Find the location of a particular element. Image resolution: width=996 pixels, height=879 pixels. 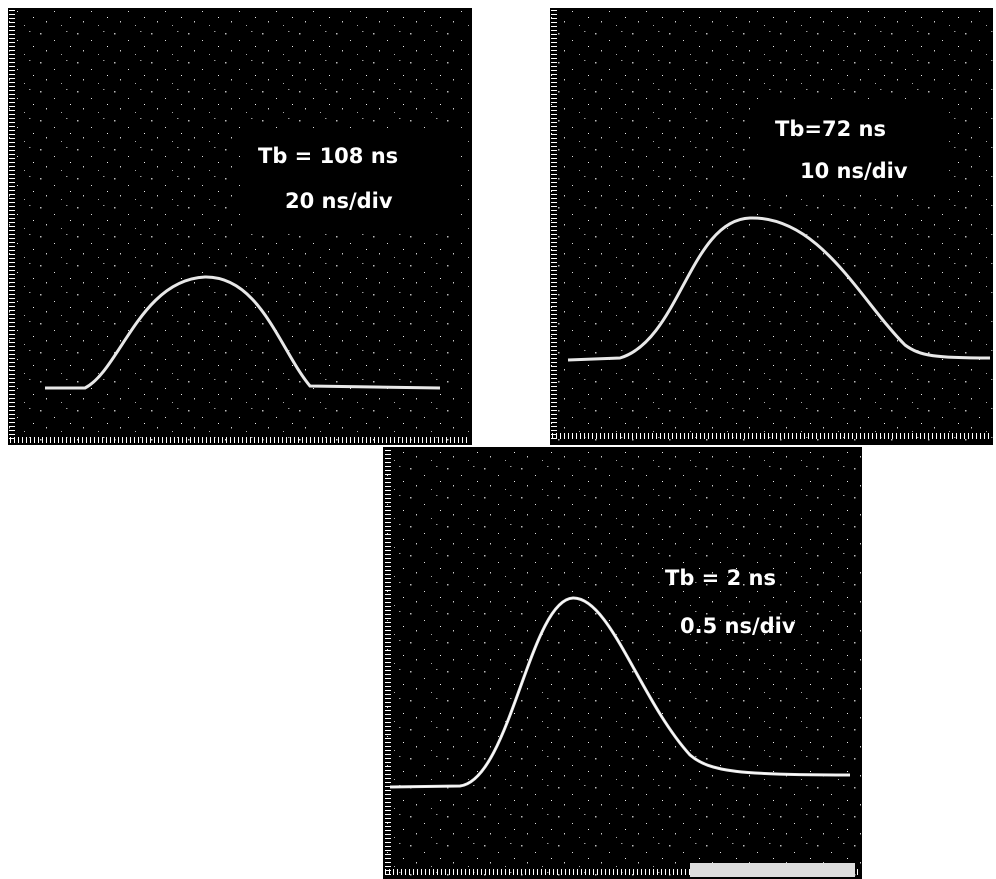

time-scale: 20 ns/div is located at coordinates (339, 201).